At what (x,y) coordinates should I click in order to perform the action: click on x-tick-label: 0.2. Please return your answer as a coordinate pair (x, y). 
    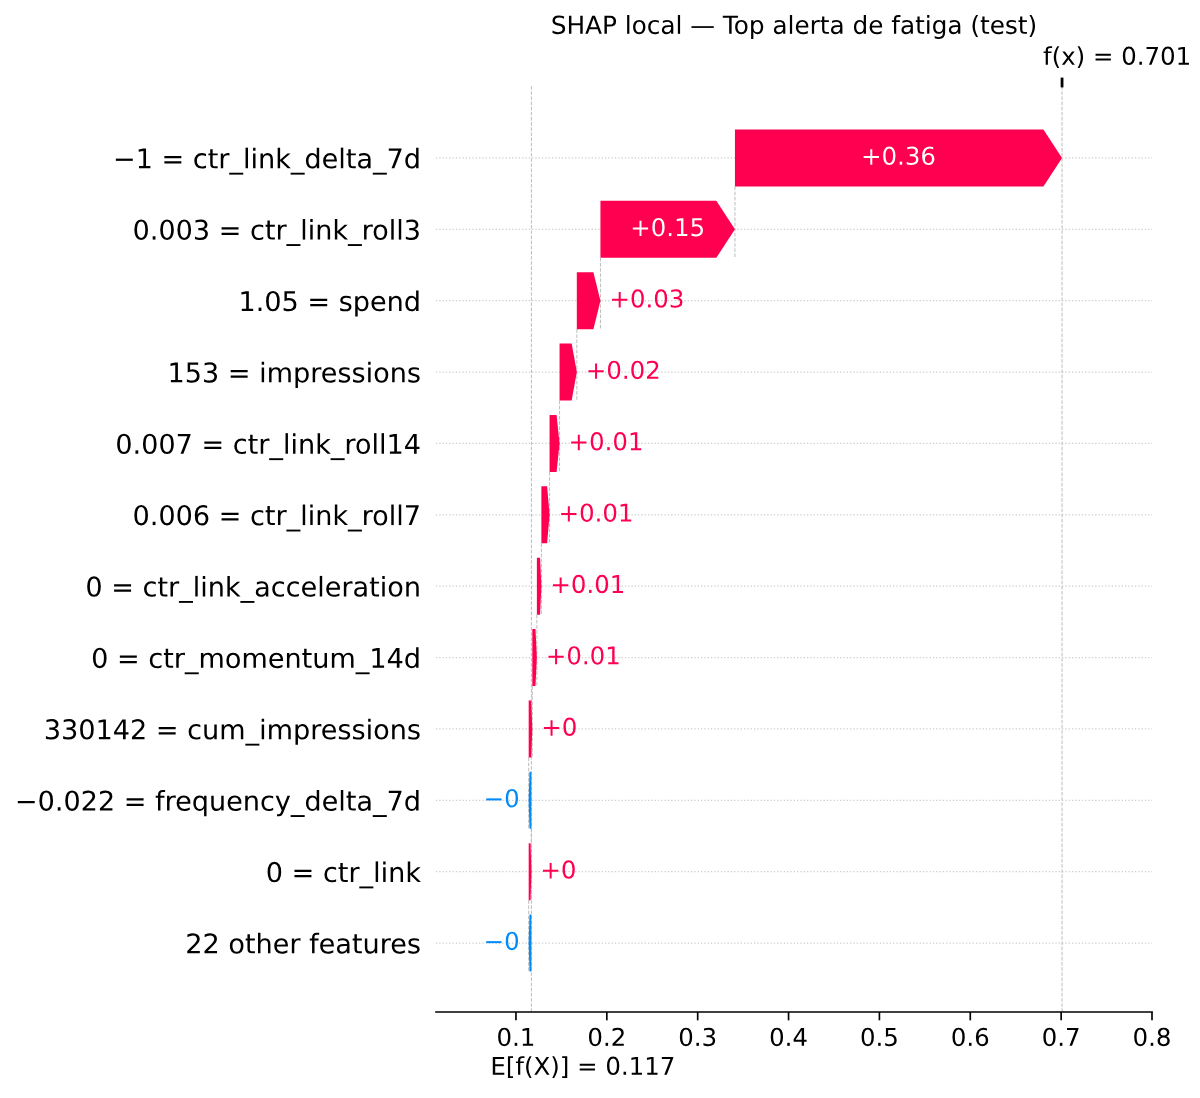
    Looking at the image, I should click on (606, 1037).